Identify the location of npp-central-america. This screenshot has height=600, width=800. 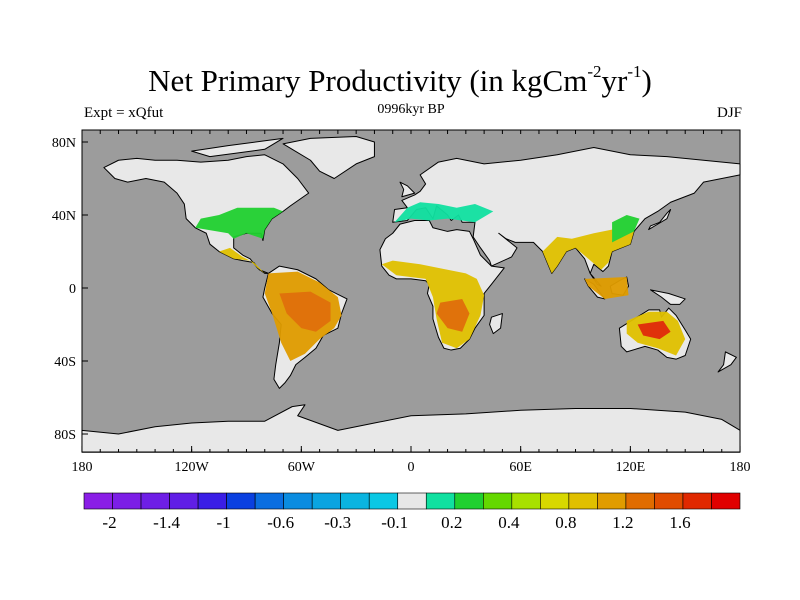
(242, 260).